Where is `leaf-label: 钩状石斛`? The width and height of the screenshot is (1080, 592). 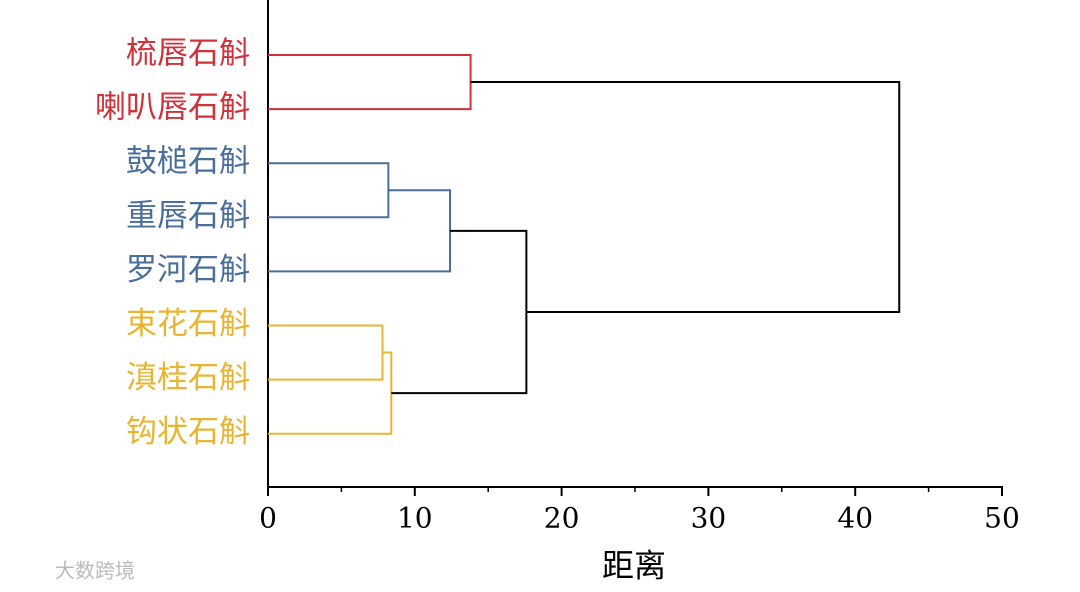 leaf-label: 钩状石斛 is located at coordinates (188, 432).